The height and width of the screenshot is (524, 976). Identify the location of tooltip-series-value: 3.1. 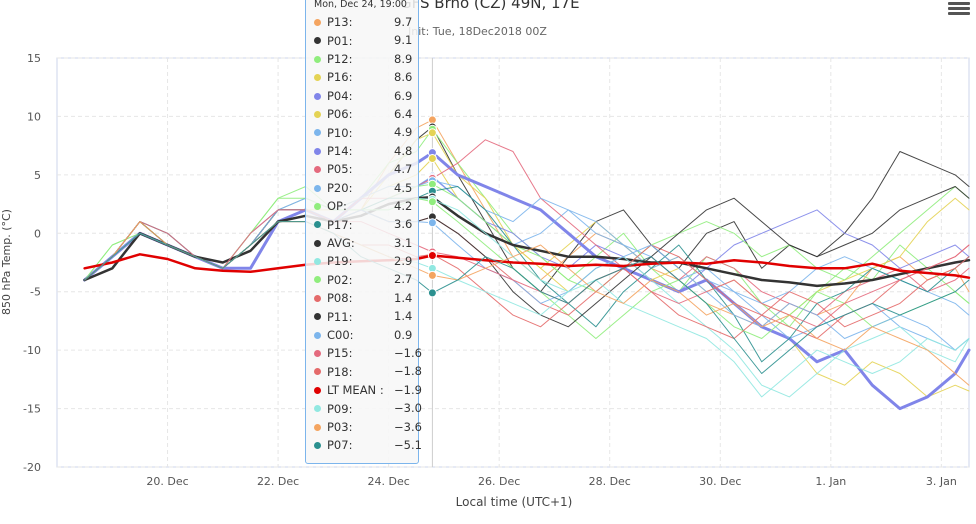
(403, 242).